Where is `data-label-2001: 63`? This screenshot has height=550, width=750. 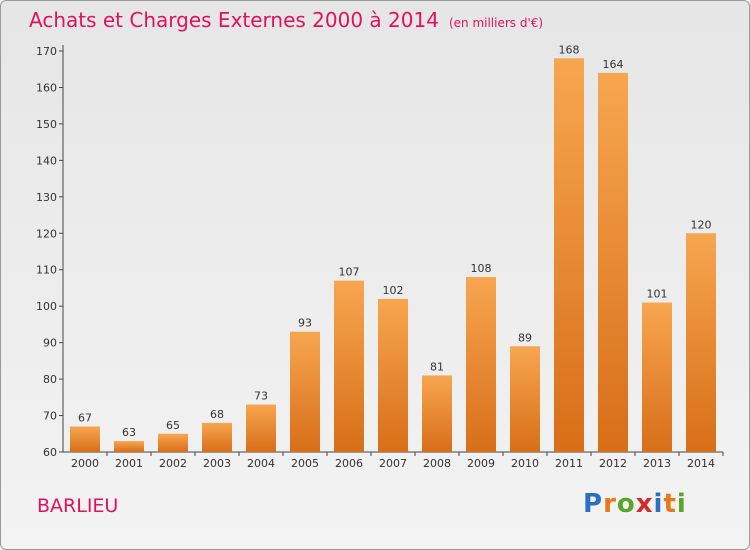 data-label-2001: 63 is located at coordinates (129, 432).